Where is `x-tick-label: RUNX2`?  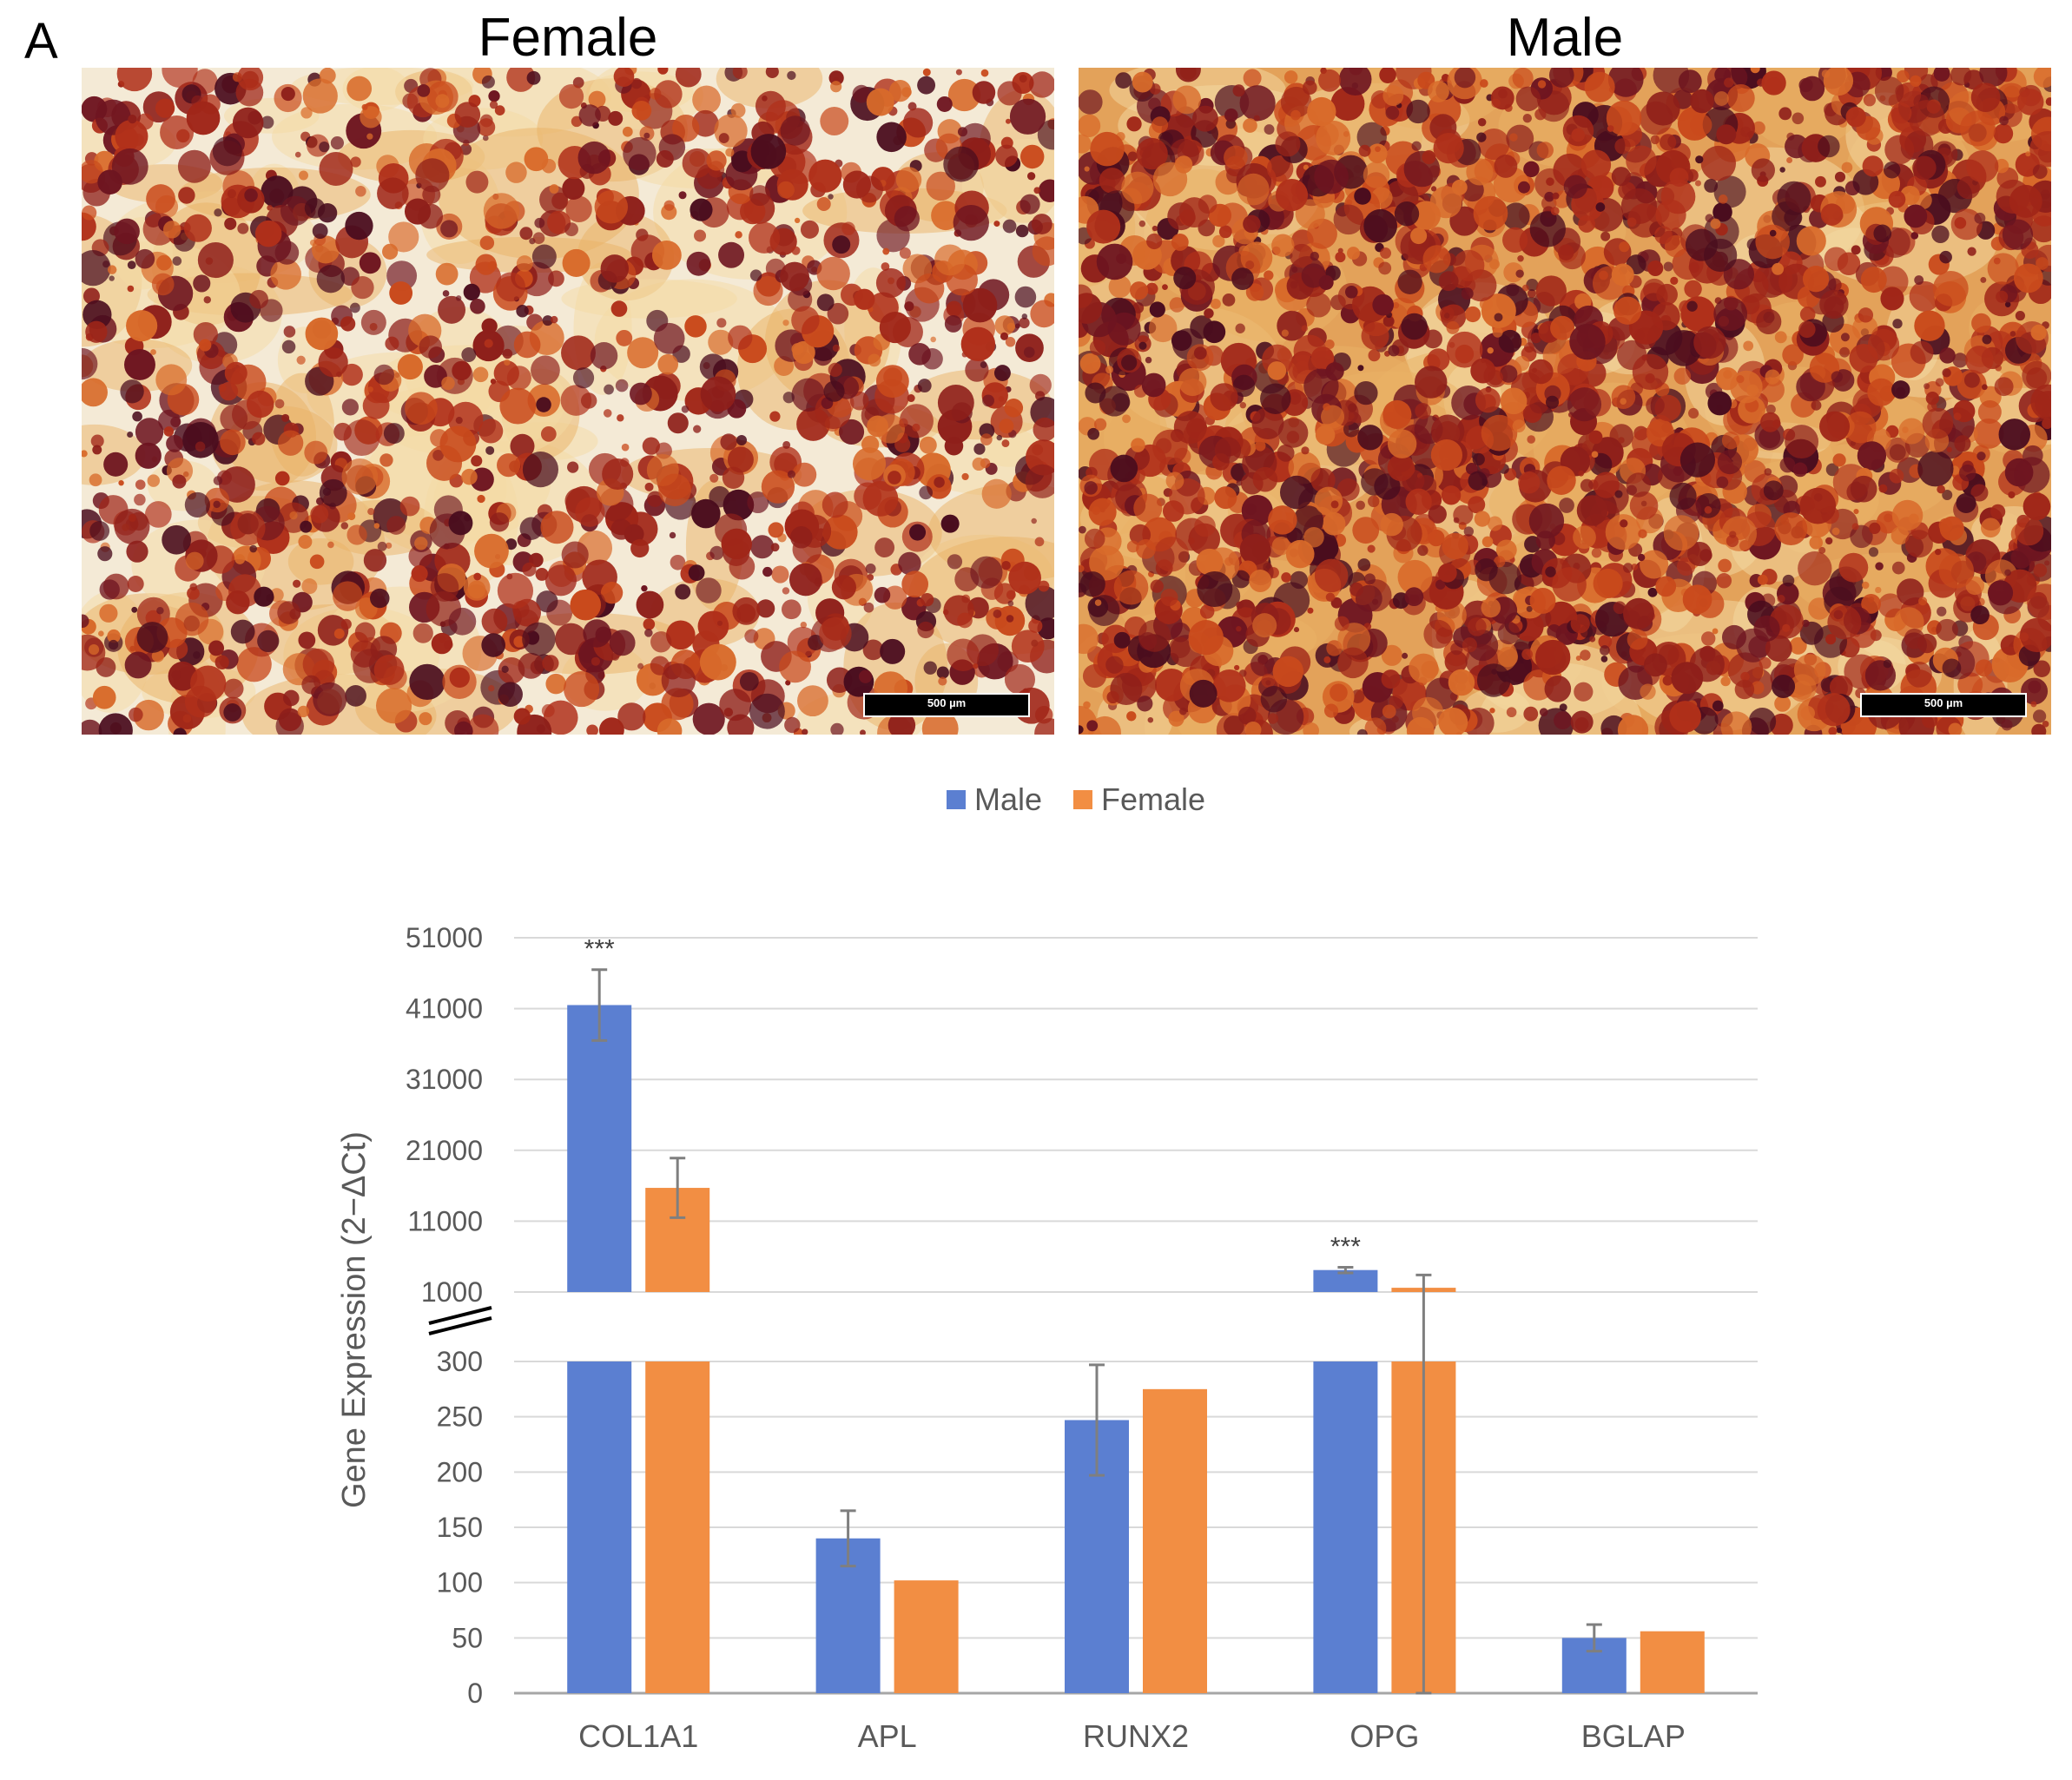
x-tick-label: RUNX2 is located at coordinates (1136, 1736).